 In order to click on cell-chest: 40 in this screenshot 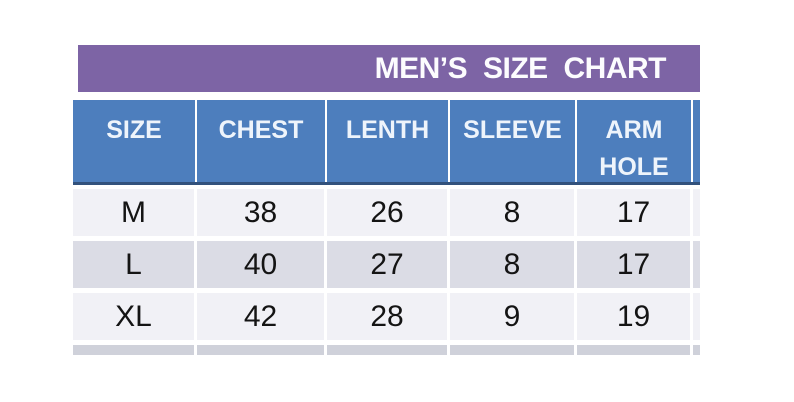, I will do `click(262, 264)`.